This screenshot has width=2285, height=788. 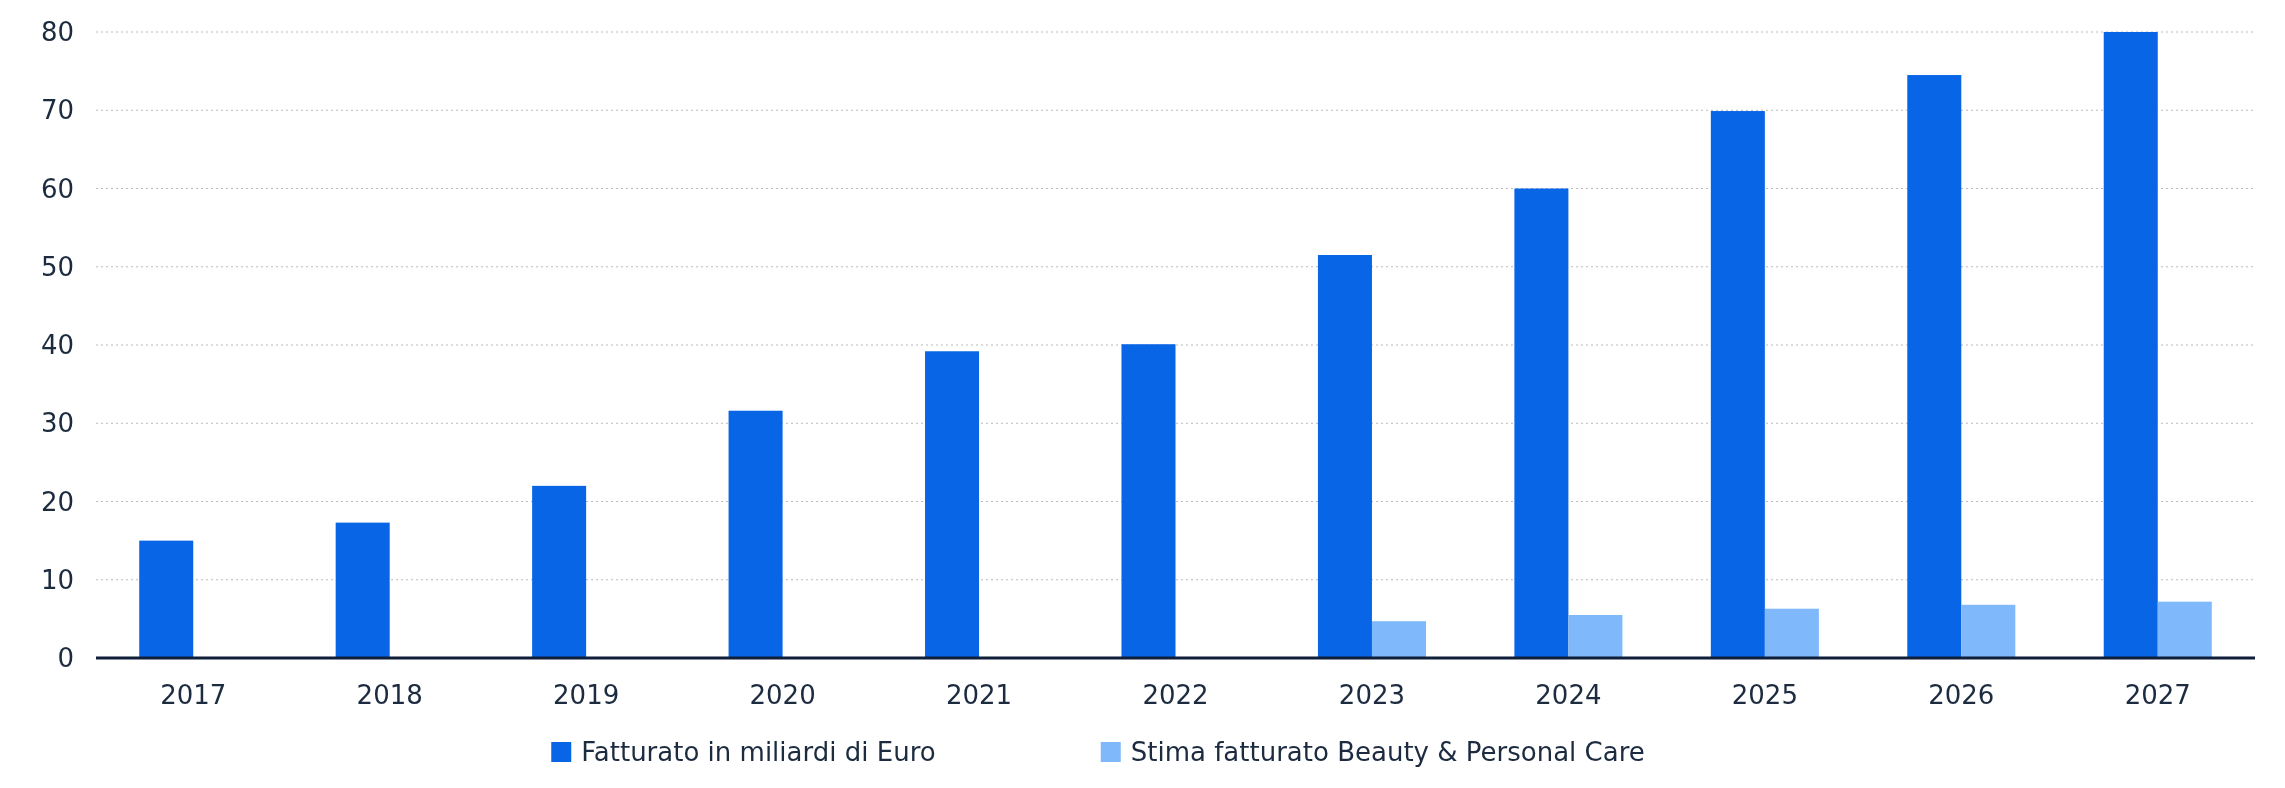 What do you see at coordinates (57, 345) in the screenshot?
I see `y-tick-label: 40` at bounding box center [57, 345].